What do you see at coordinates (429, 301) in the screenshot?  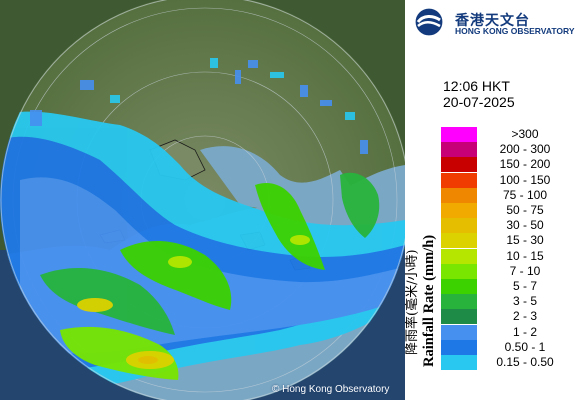 I see `legend-title-english: Rainfall Rate (mm/h)` at bounding box center [429, 301].